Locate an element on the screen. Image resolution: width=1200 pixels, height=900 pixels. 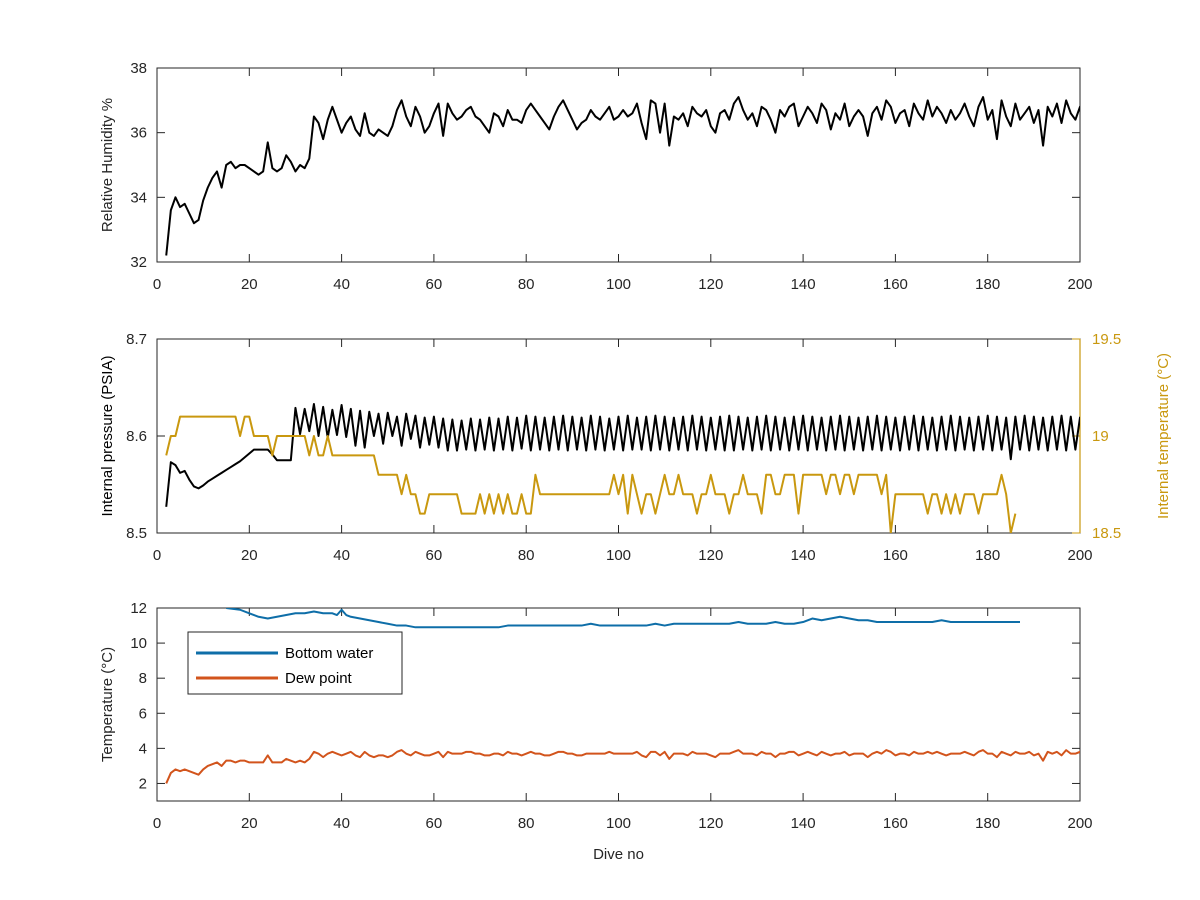
y-tick-label: 8.5 is located at coordinates (136, 533).